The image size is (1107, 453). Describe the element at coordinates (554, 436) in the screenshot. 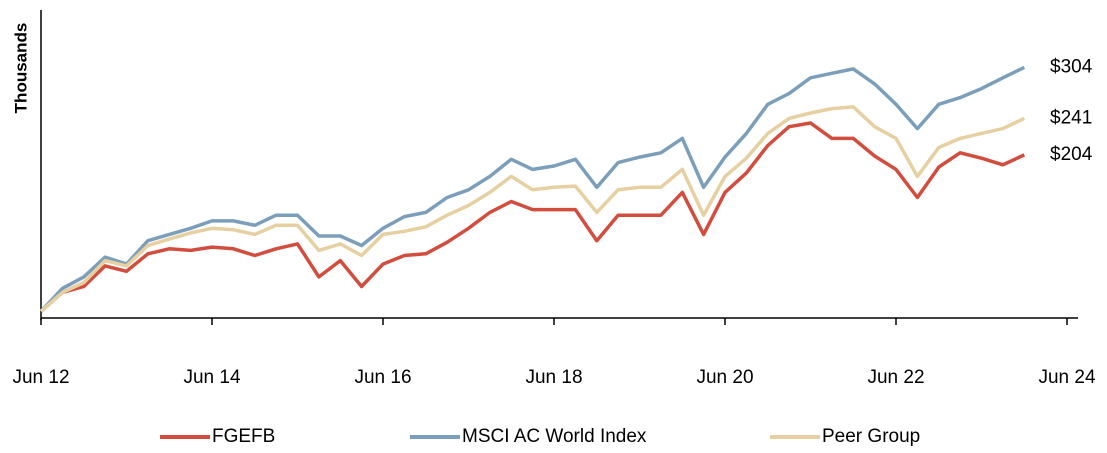

I see `legend-label: MSCI AC World Index` at that location.